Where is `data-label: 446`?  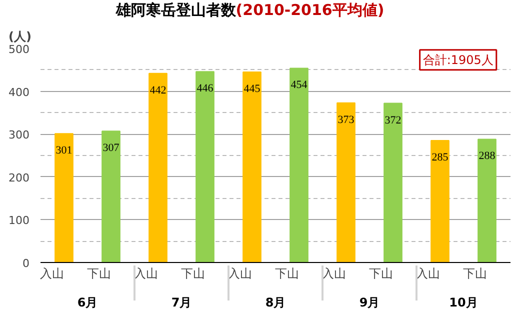
data-label: 446 is located at coordinates (205, 88).